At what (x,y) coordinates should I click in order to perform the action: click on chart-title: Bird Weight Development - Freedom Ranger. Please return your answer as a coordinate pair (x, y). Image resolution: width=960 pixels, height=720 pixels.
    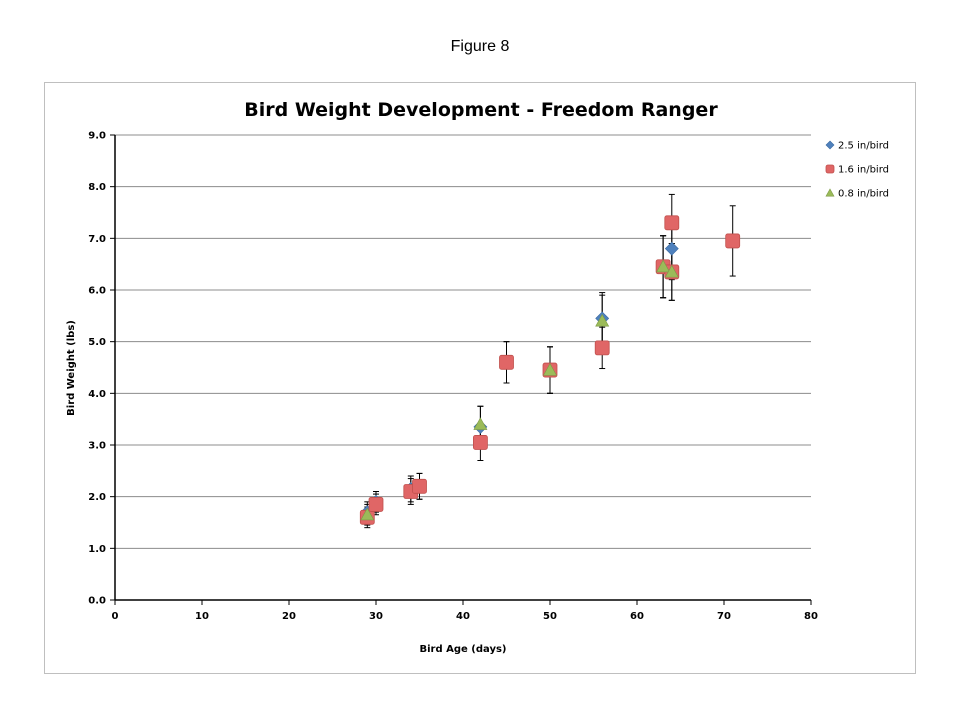
    Looking at the image, I should click on (481, 110).